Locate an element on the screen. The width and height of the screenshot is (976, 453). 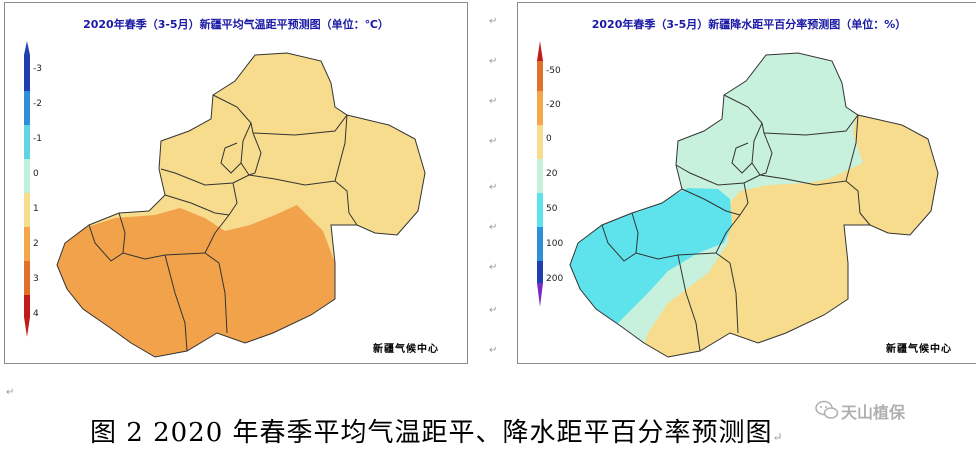
legend-label: 4 is located at coordinates (36, 314).